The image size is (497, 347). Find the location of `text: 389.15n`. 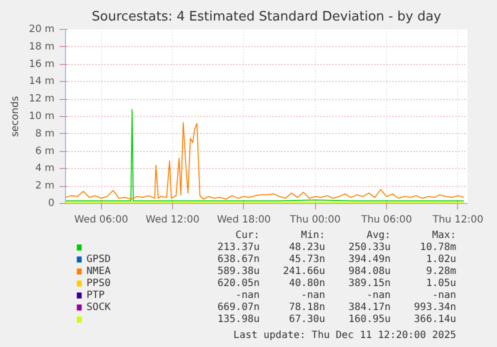

text: 389.15n is located at coordinates (369, 283).